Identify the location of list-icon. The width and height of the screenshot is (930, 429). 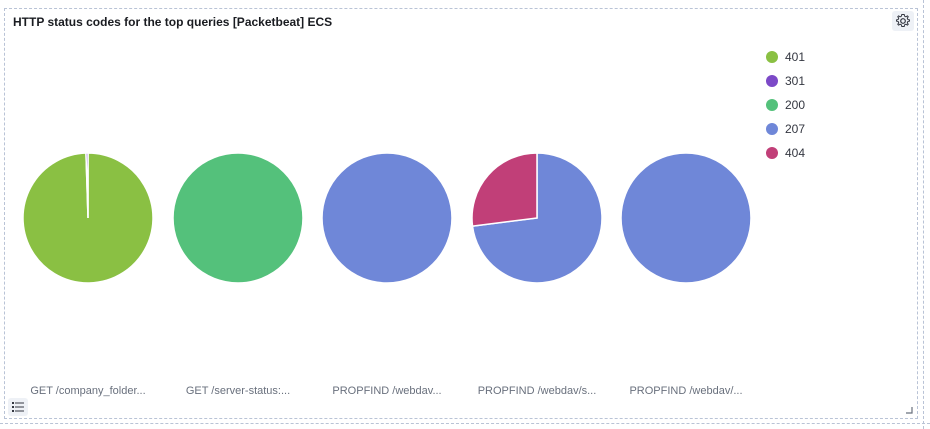
(18, 407).